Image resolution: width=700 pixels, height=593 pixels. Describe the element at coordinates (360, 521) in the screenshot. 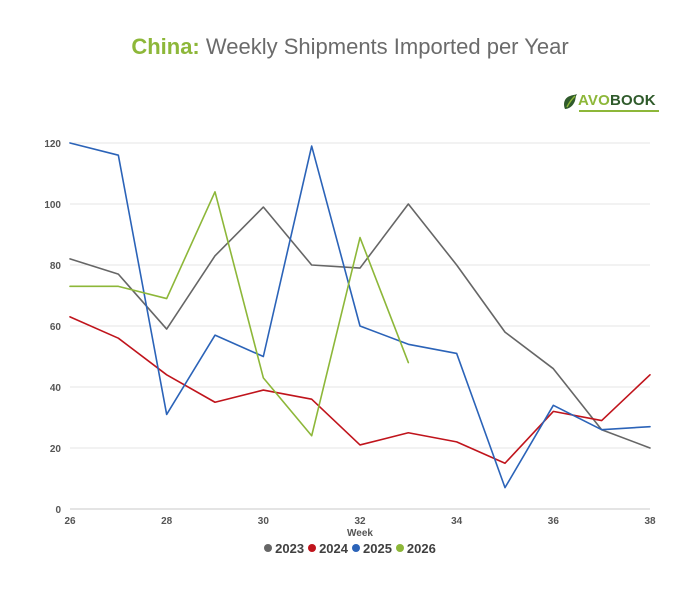

I see `x-tick-label: 32` at that location.